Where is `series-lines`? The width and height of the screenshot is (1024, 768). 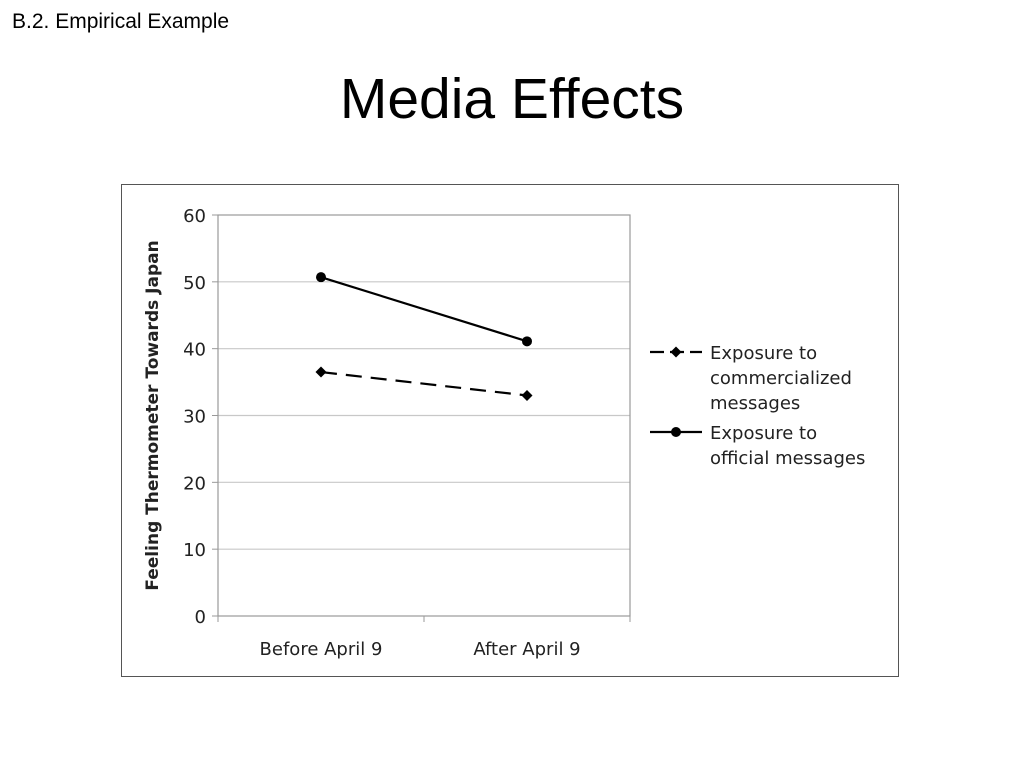 series-lines is located at coordinates (424, 336).